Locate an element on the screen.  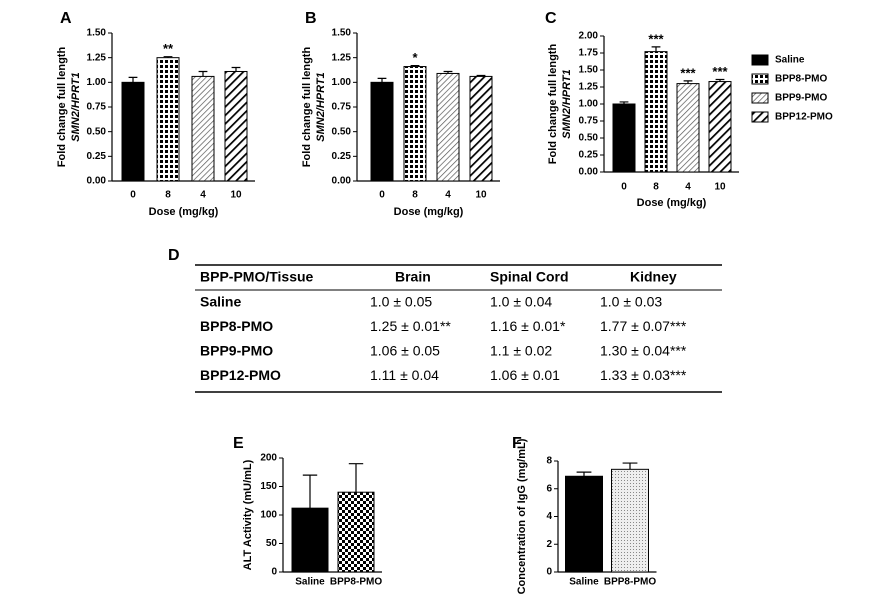
table-cell: 1.77 ± 0.07*** is located at coordinates (643, 326).